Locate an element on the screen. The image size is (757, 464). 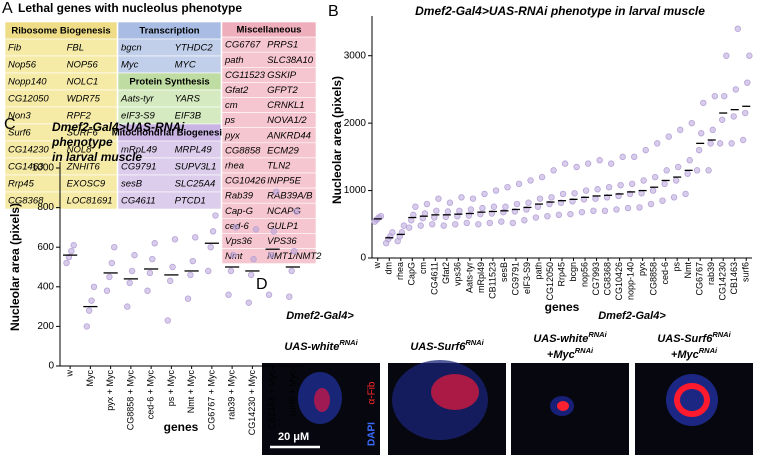
condition-text: +Myc is located at coordinates (685, 355).